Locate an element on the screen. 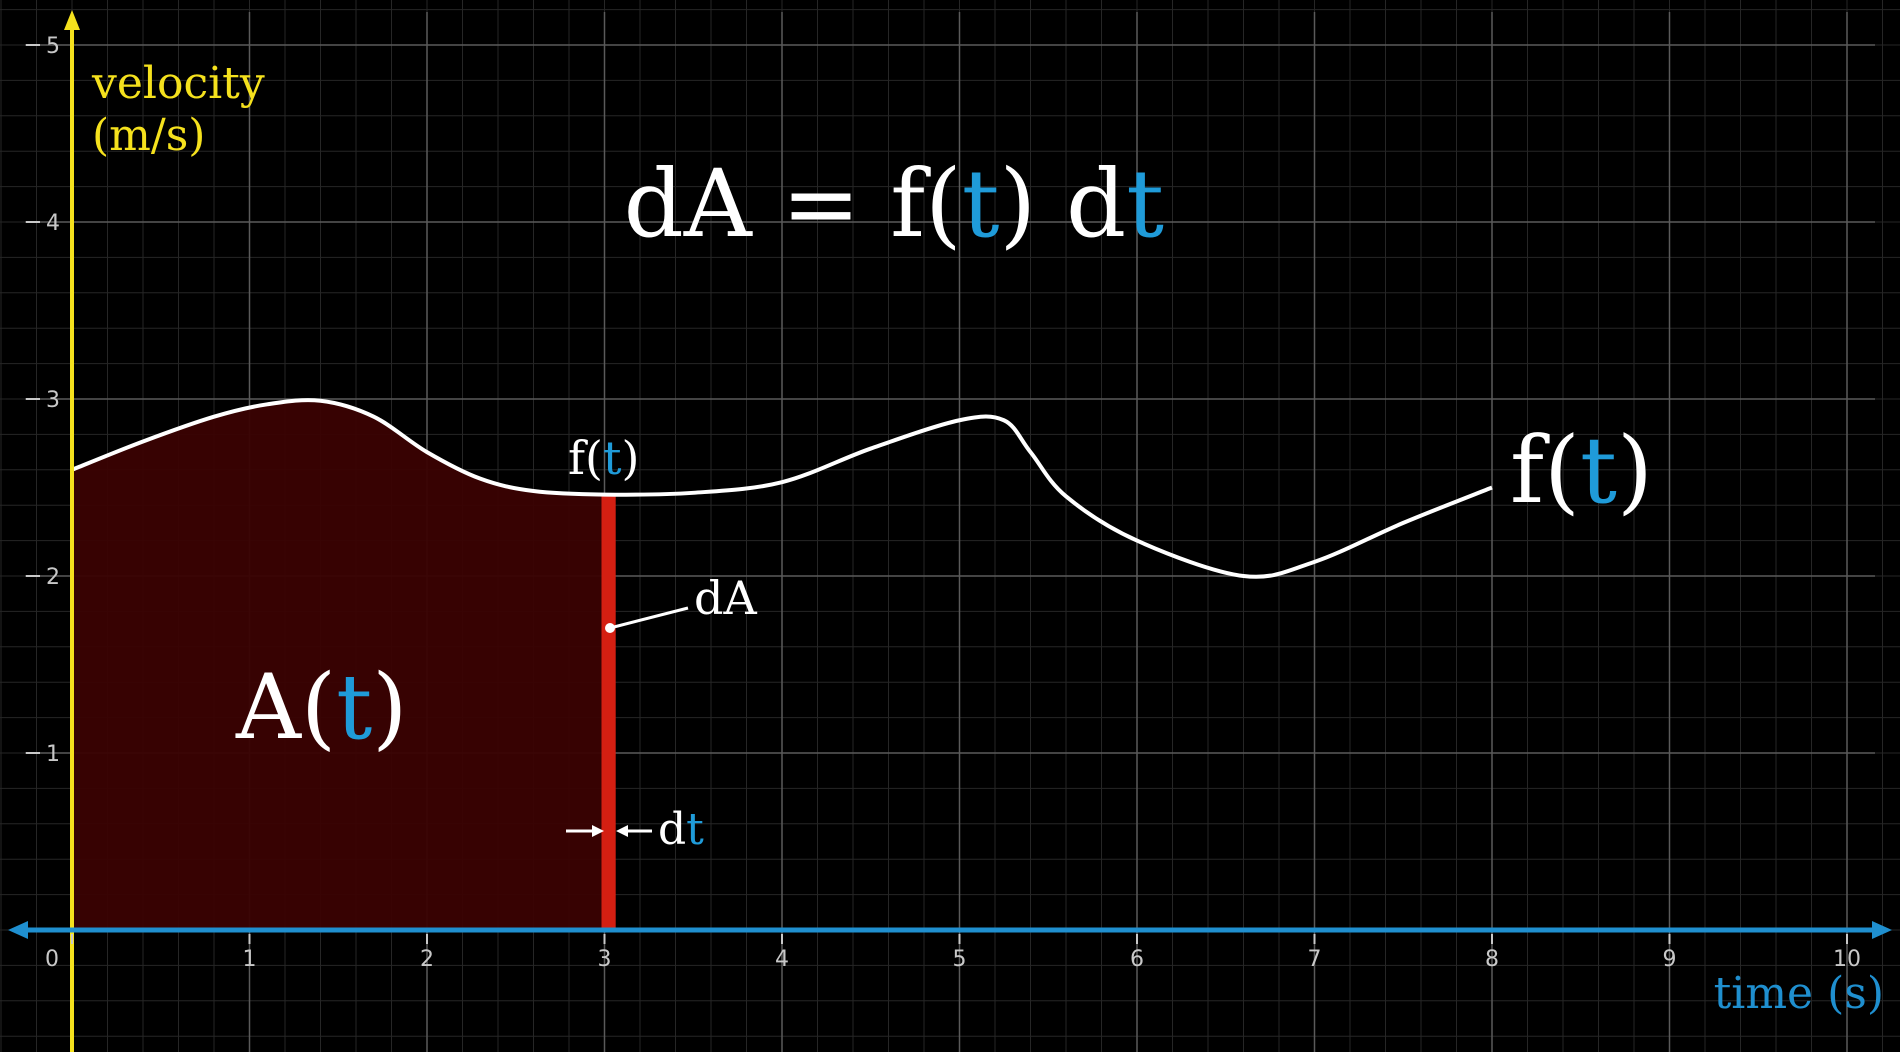 The height and width of the screenshot is (1052, 1900). y-tick-label: 2 is located at coordinates (53, 577).